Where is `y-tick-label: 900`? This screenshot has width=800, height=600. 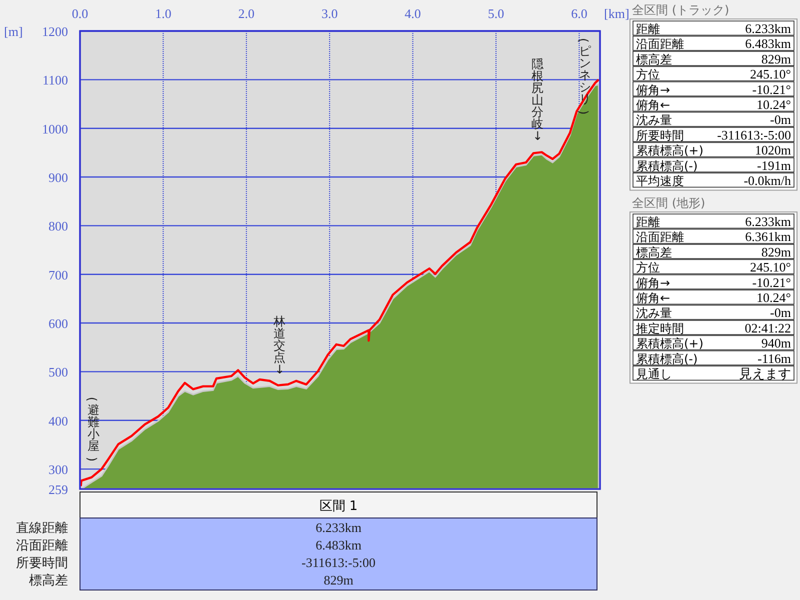
y-tick-label: 900 is located at coordinates (58, 178).